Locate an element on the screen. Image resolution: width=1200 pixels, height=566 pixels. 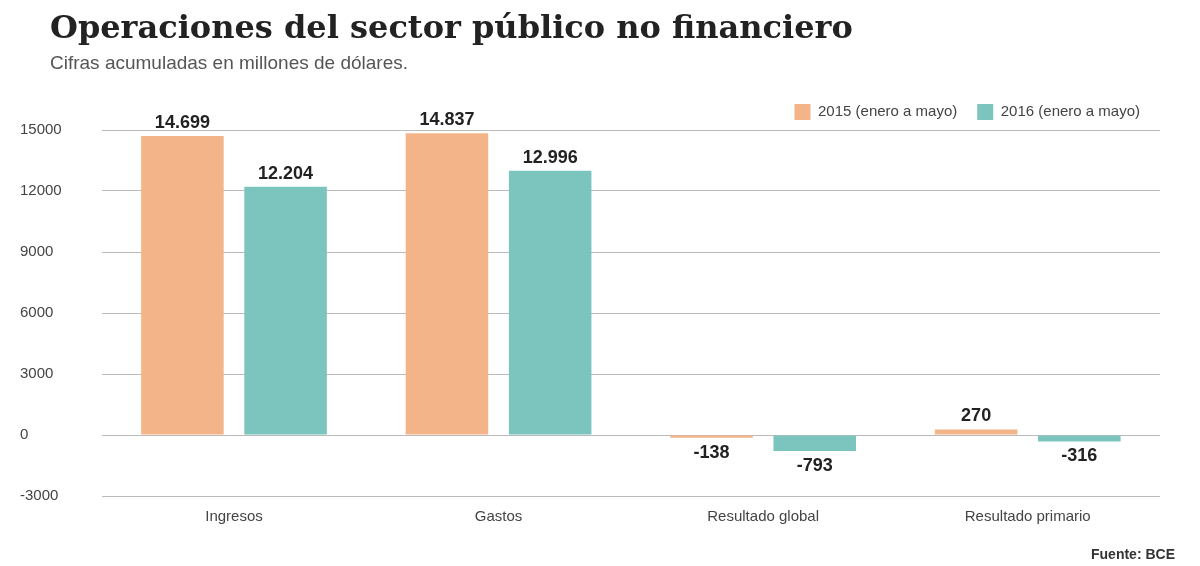
data-label: -793 is located at coordinates (814, 465).